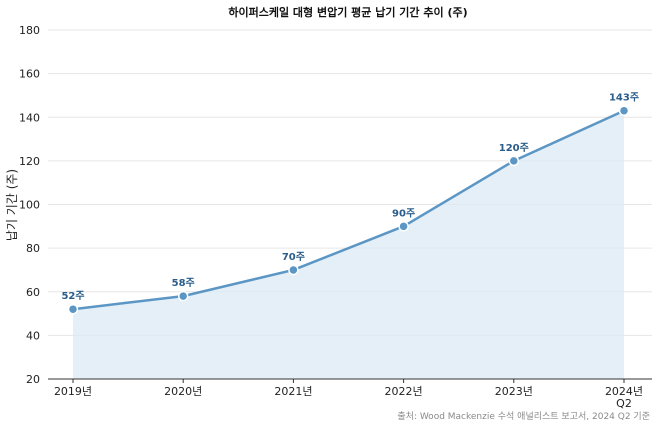  I want to click on data-label: 90주, so click(403, 213).